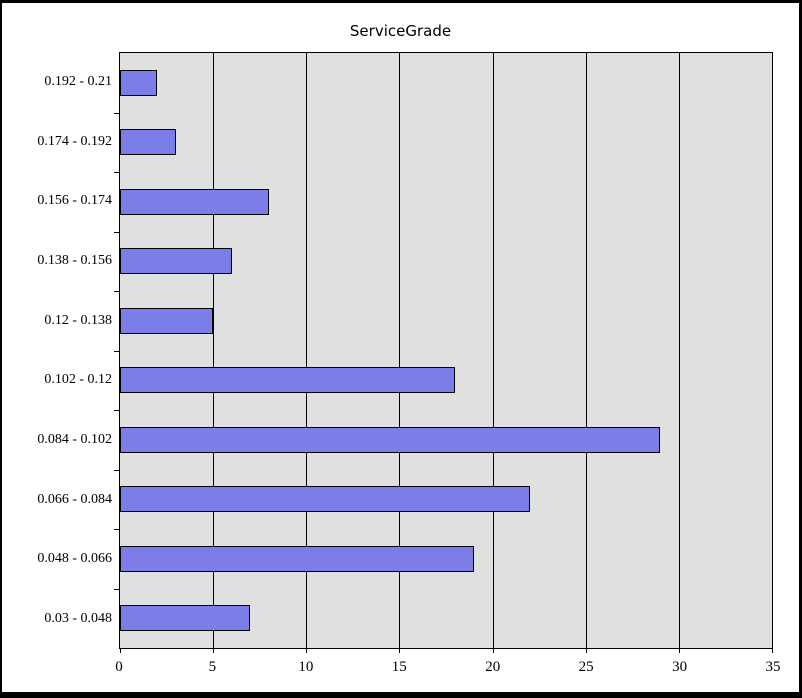  I want to click on y-axis-label-8: 0.048 - 0.066, so click(74, 559).